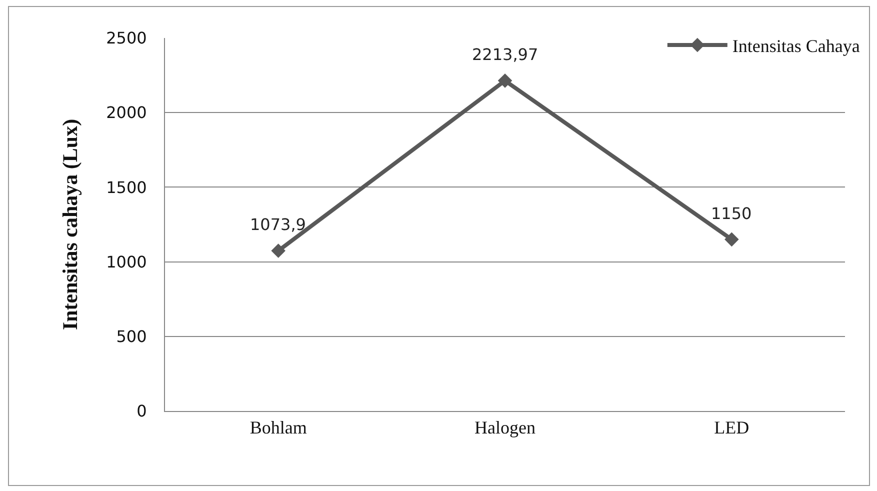 Image resolution: width=877 pixels, height=491 pixels. What do you see at coordinates (278, 428) in the screenshot?
I see `x-tick-label: Bohlam` at bounding box center [278, 428].